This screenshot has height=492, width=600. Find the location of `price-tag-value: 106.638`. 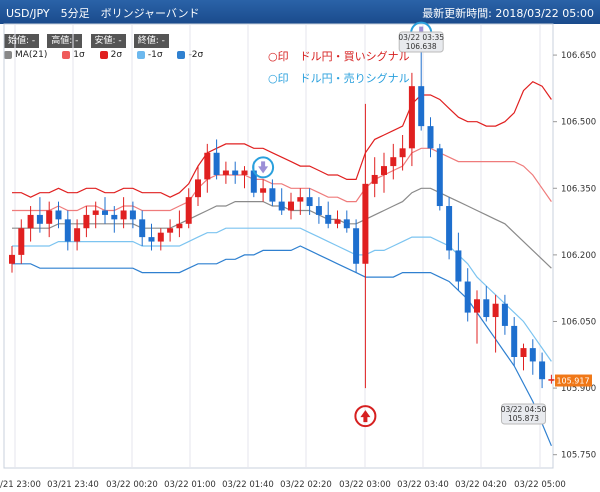

price-tag-value: 106.638 is located at coordinates (421, 46).